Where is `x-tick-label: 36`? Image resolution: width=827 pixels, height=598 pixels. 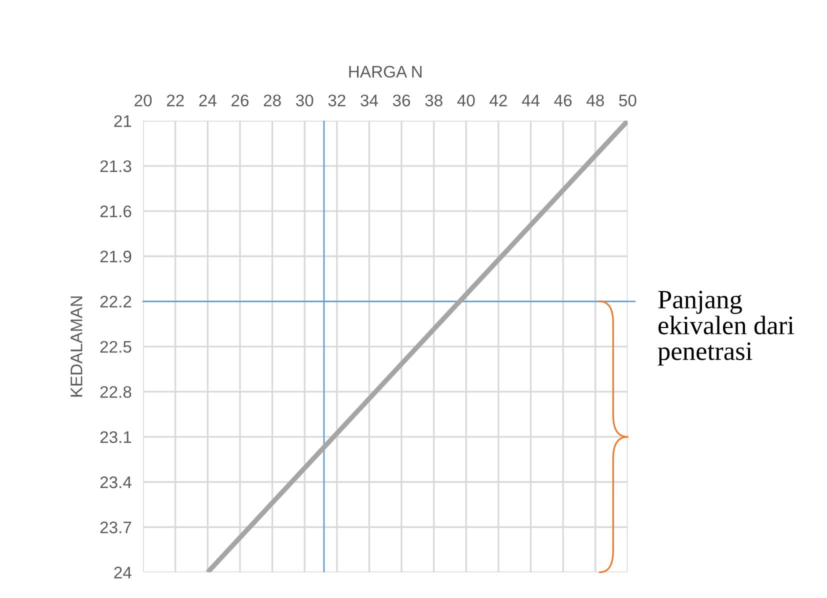 x-tick-label: 36 is located at coordinates (401, 100).